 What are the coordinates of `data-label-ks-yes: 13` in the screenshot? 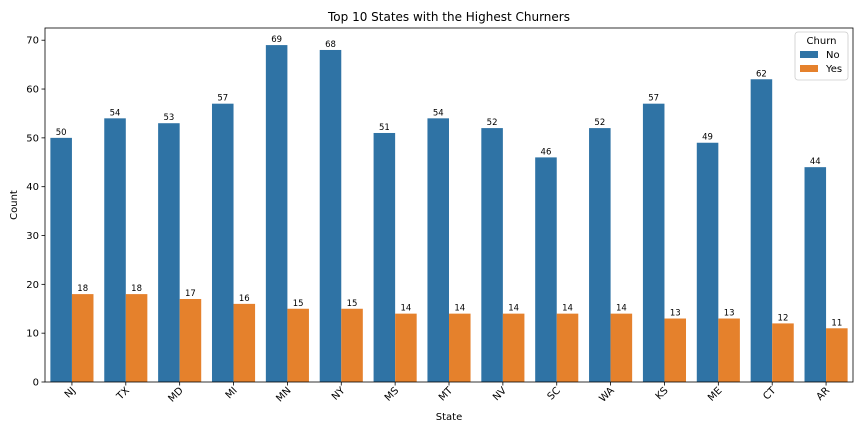 It's located at (675, 314).